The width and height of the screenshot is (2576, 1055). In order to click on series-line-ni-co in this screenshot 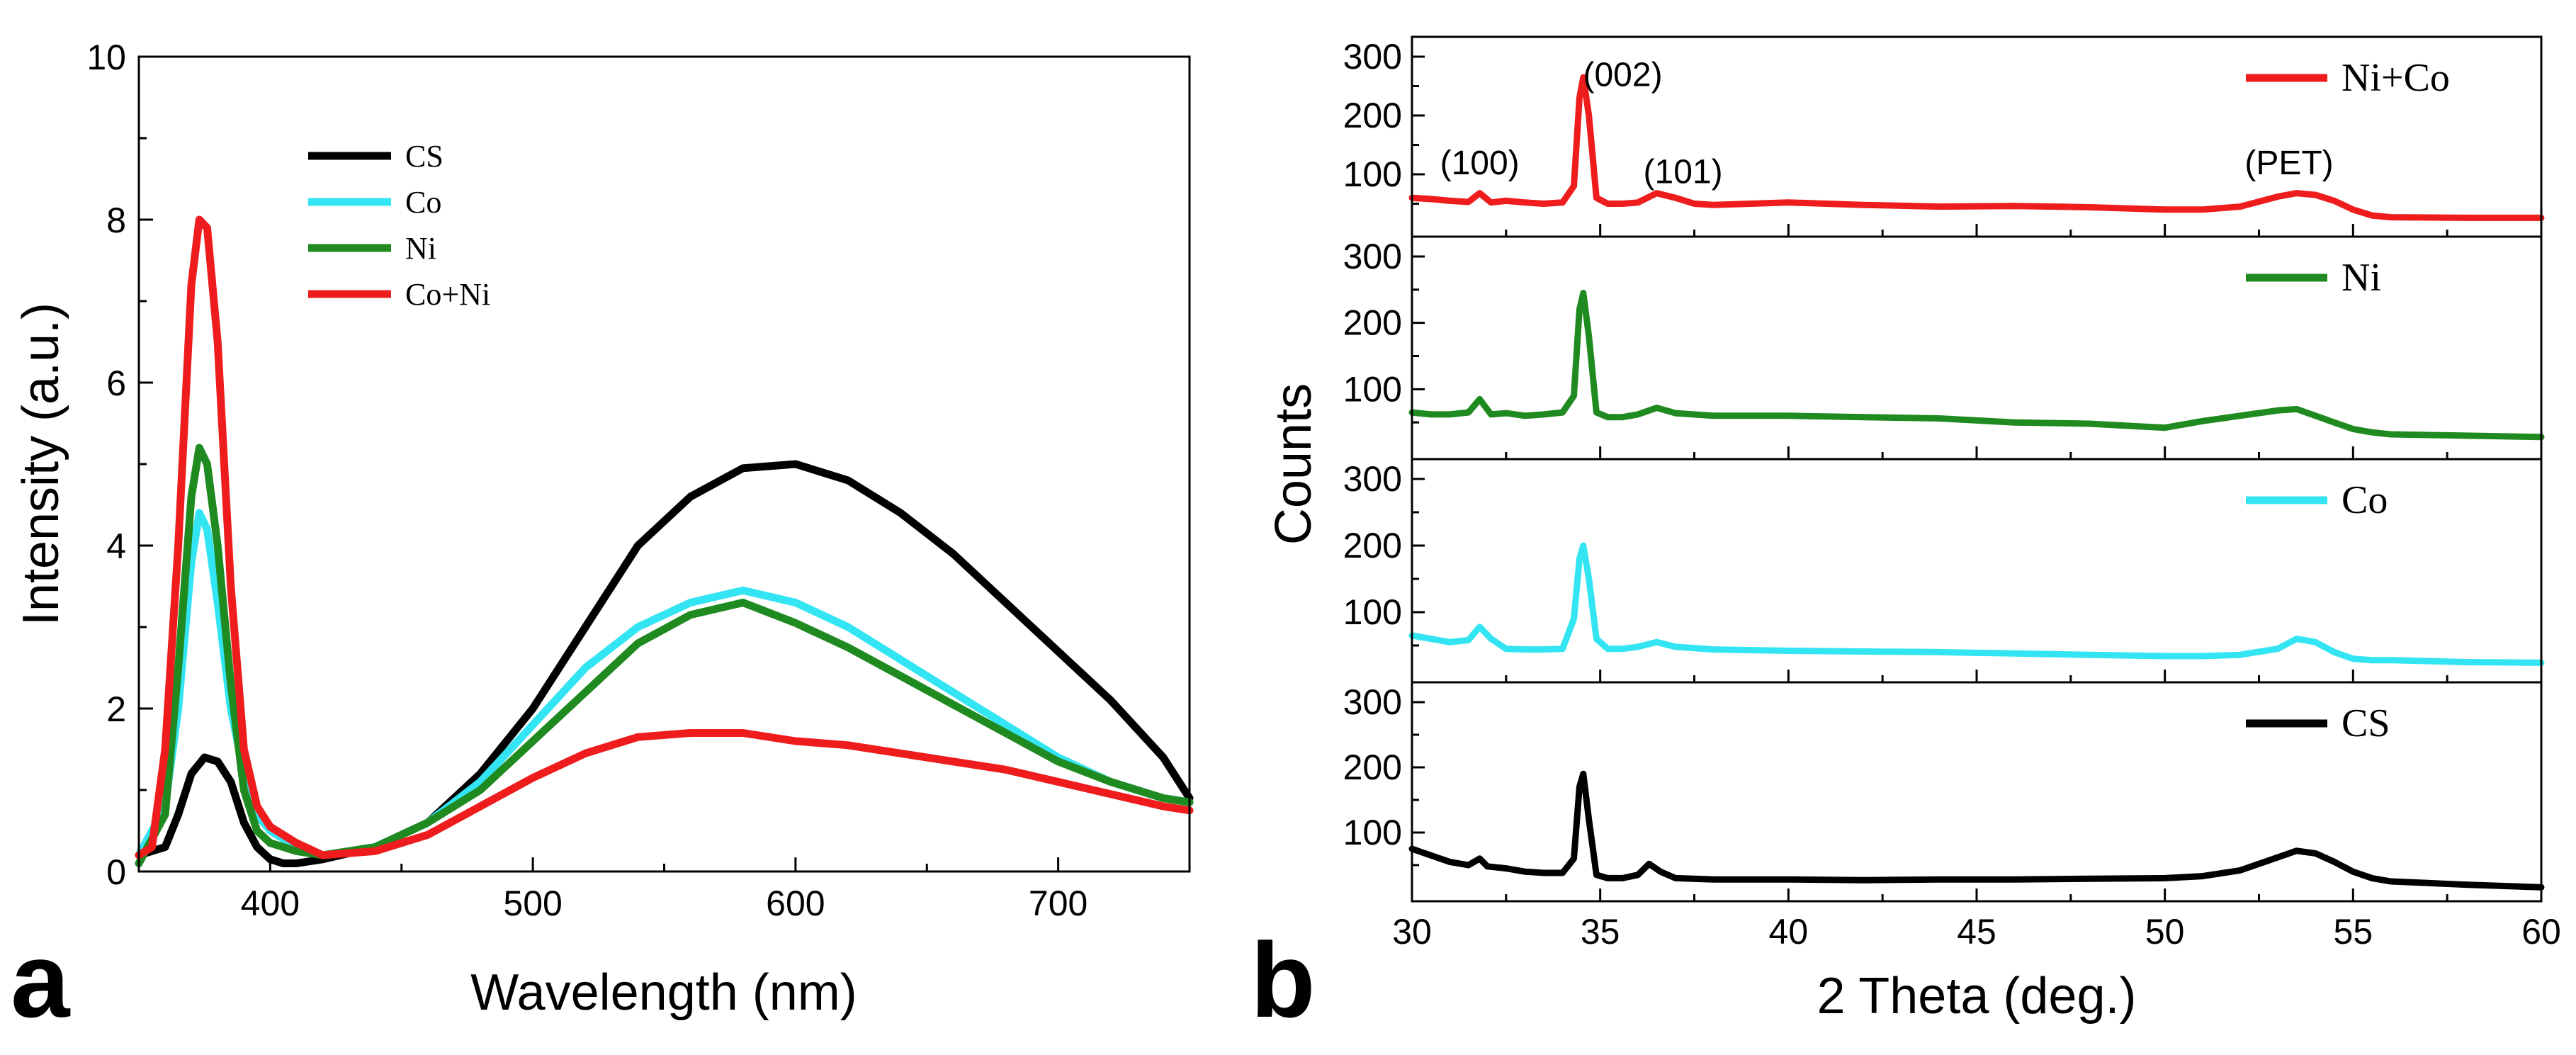, I will do `click(1976, 147)`.